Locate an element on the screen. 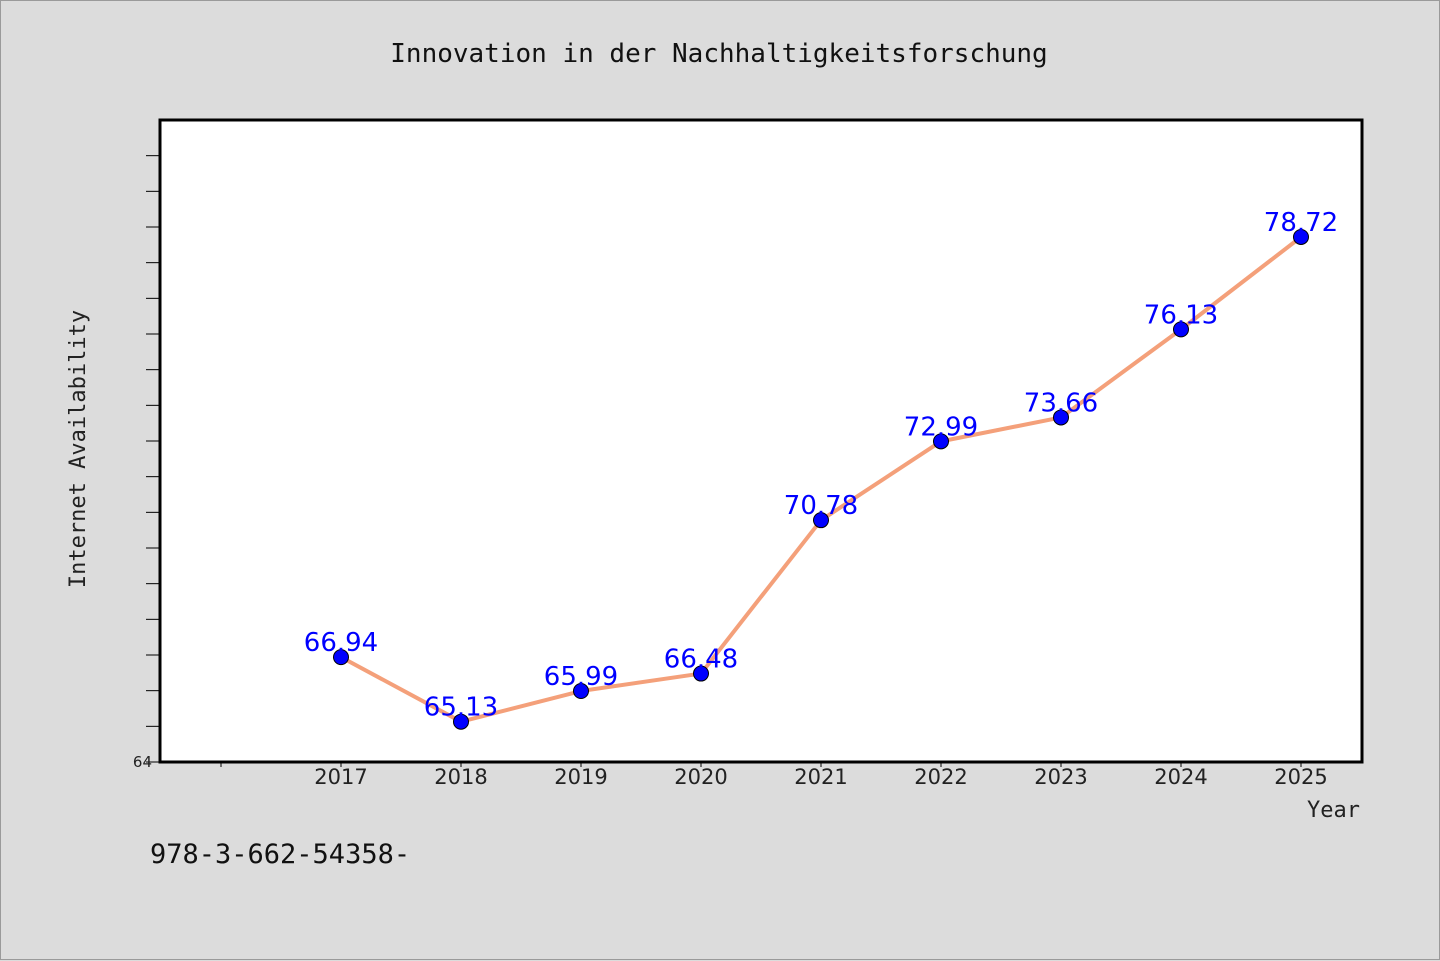  x-tick-label: 2022 is located at coordinates (940, 777).